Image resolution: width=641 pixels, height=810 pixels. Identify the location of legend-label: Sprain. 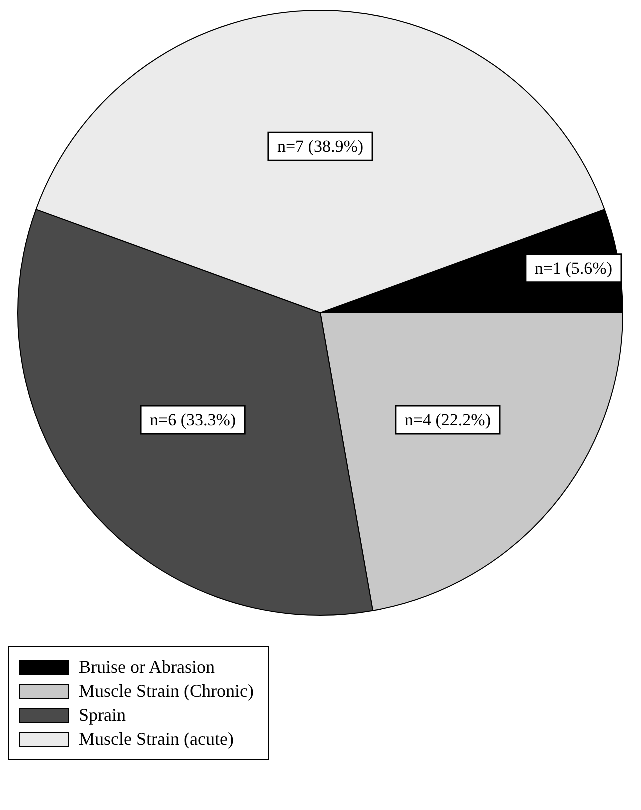
(102, 715).